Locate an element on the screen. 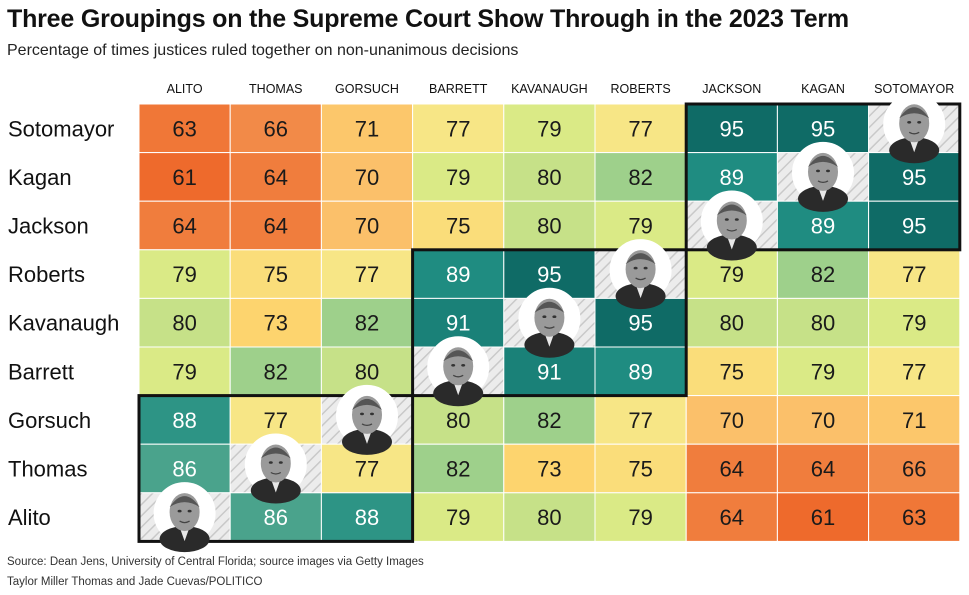 This screenshot has width=969, height=595. value-label-kagan-kavanaugh: 80 is located at coordinates (549, 177).